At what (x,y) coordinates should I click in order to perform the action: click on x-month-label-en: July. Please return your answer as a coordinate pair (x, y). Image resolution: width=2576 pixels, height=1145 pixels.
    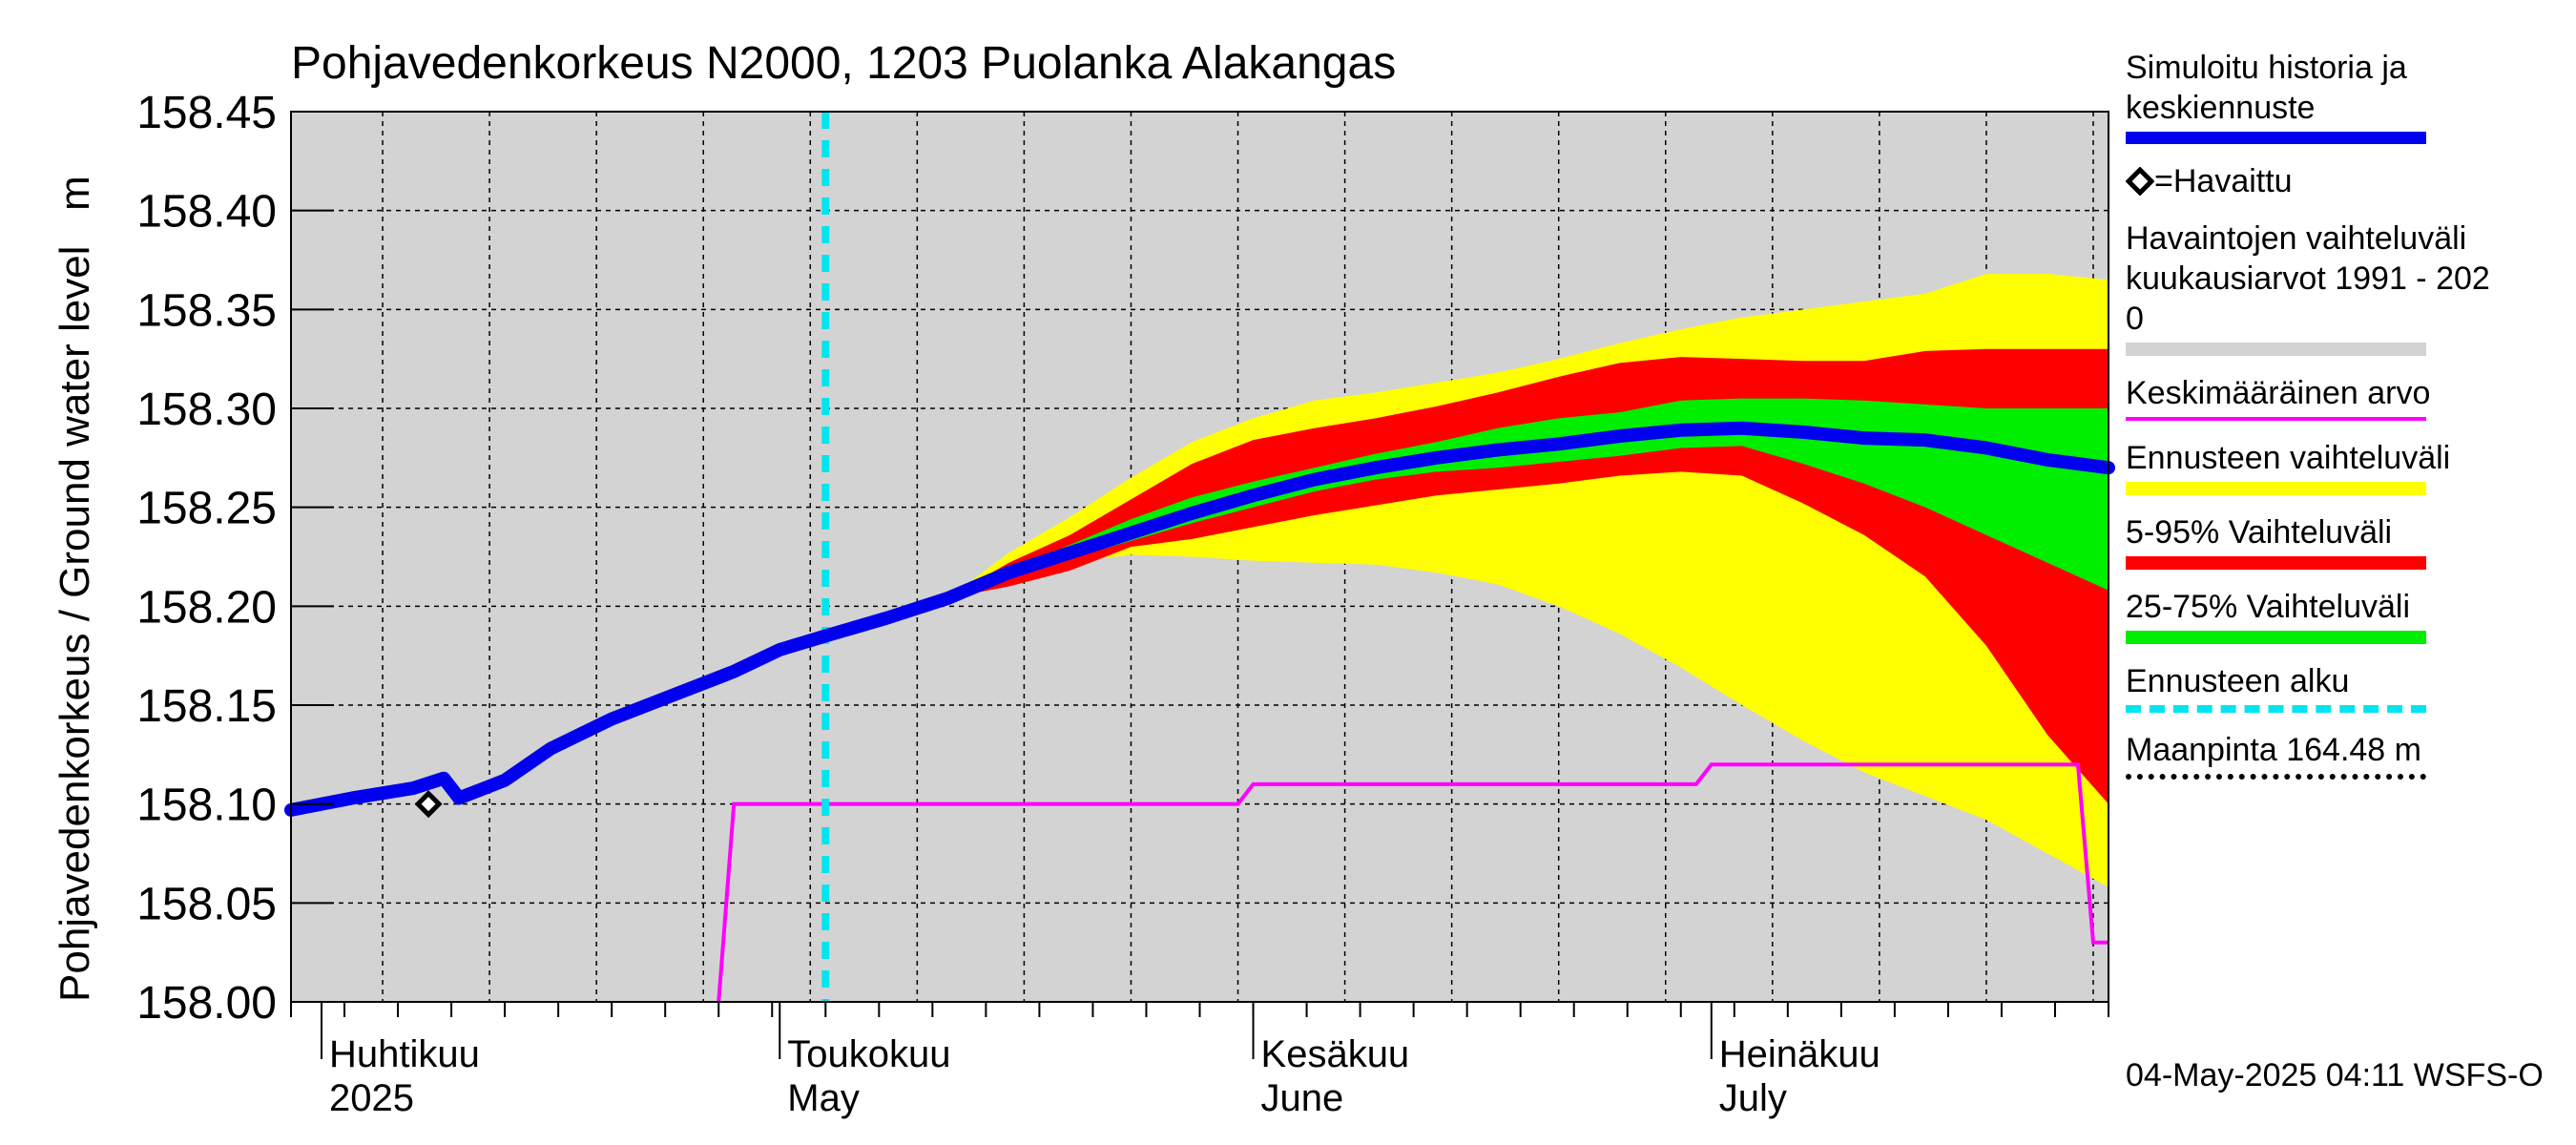
    Looking at the image, I should click on (1753, 1098).